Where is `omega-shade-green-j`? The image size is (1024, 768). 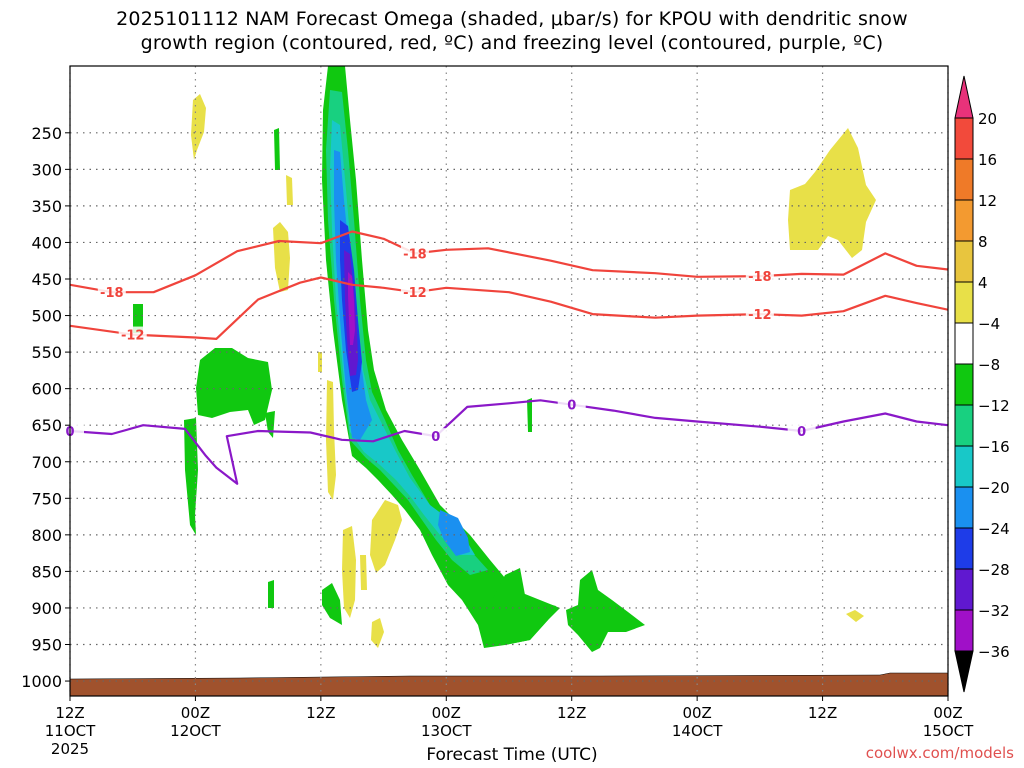
omega-shade-green-j is located at coordinates (523, 606).